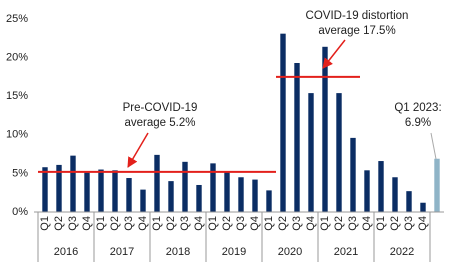 The width and height of the screenshot is (456, 264). Describe the element at coordinates (17, 19) in the screenshot. I see `y-tick-label: 25%` at that location.